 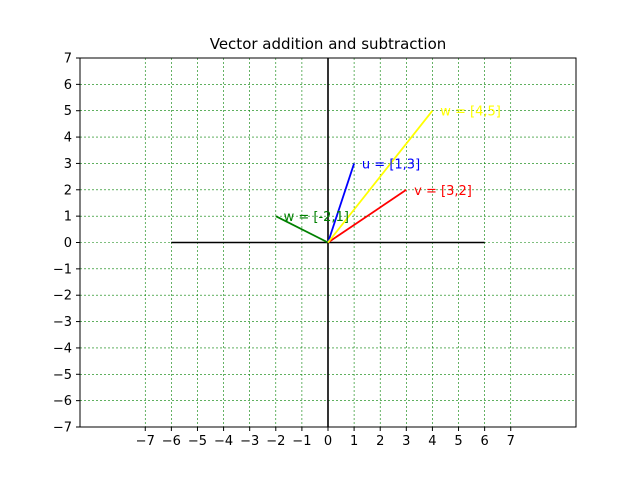 I want to click on x-tick-label: 5, so click(x=458, y=441).